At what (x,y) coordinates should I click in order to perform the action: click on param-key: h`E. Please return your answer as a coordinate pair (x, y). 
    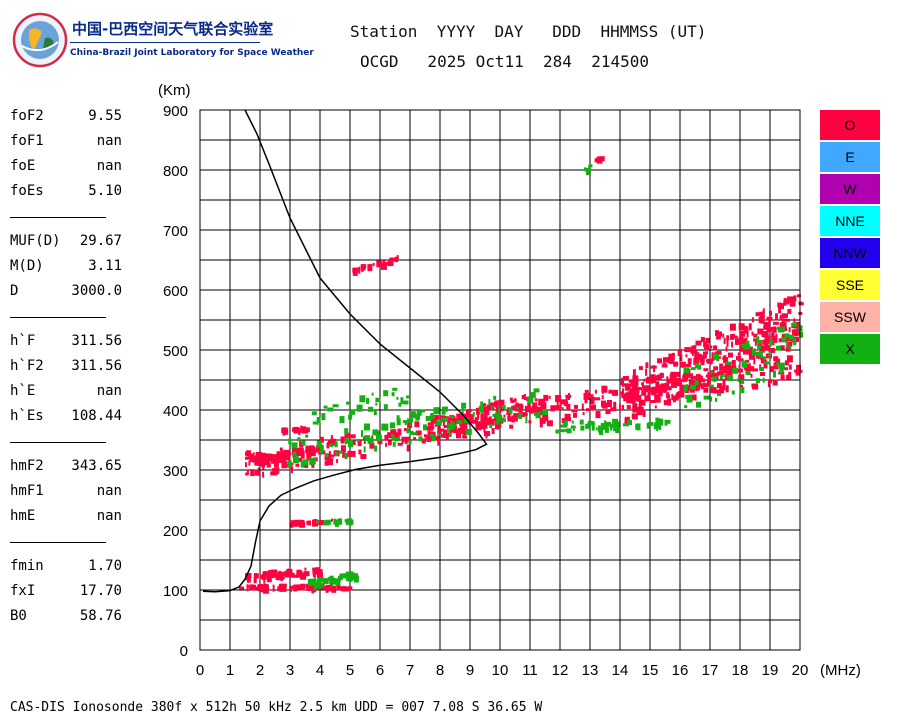
    Looking at the image, I should click on (23, 391).